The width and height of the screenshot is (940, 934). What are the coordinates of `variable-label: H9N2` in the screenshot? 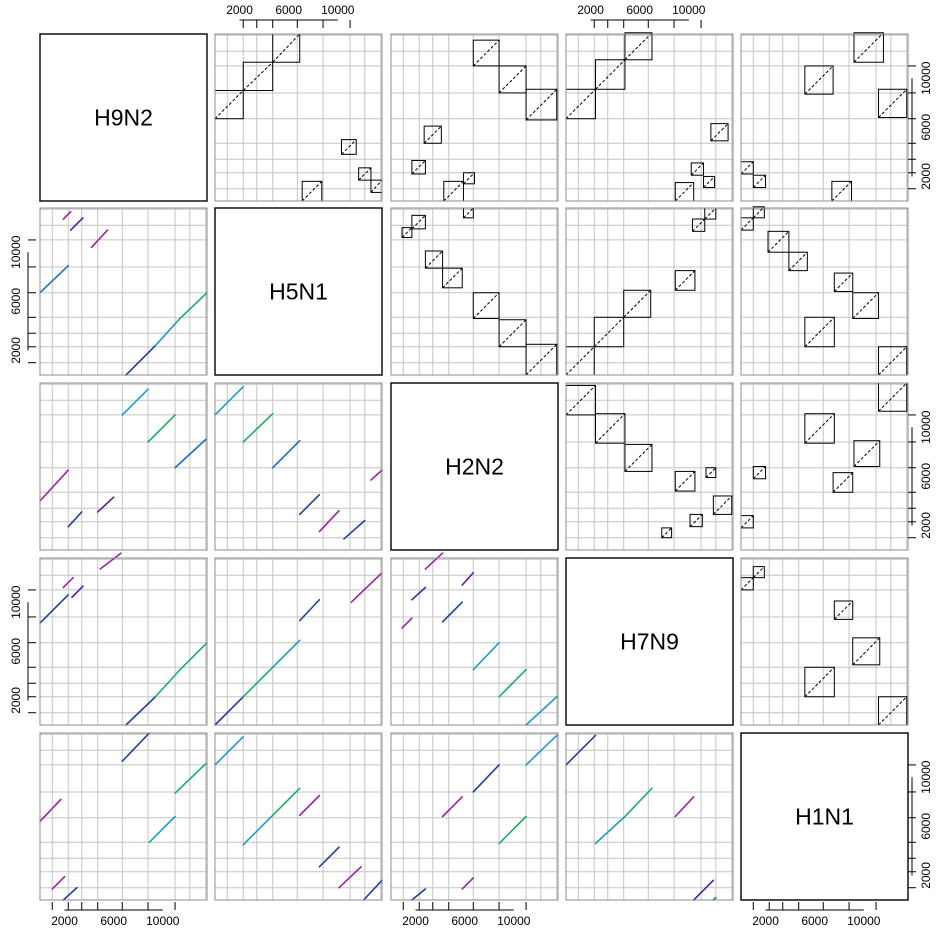 It's located at (123, 118).